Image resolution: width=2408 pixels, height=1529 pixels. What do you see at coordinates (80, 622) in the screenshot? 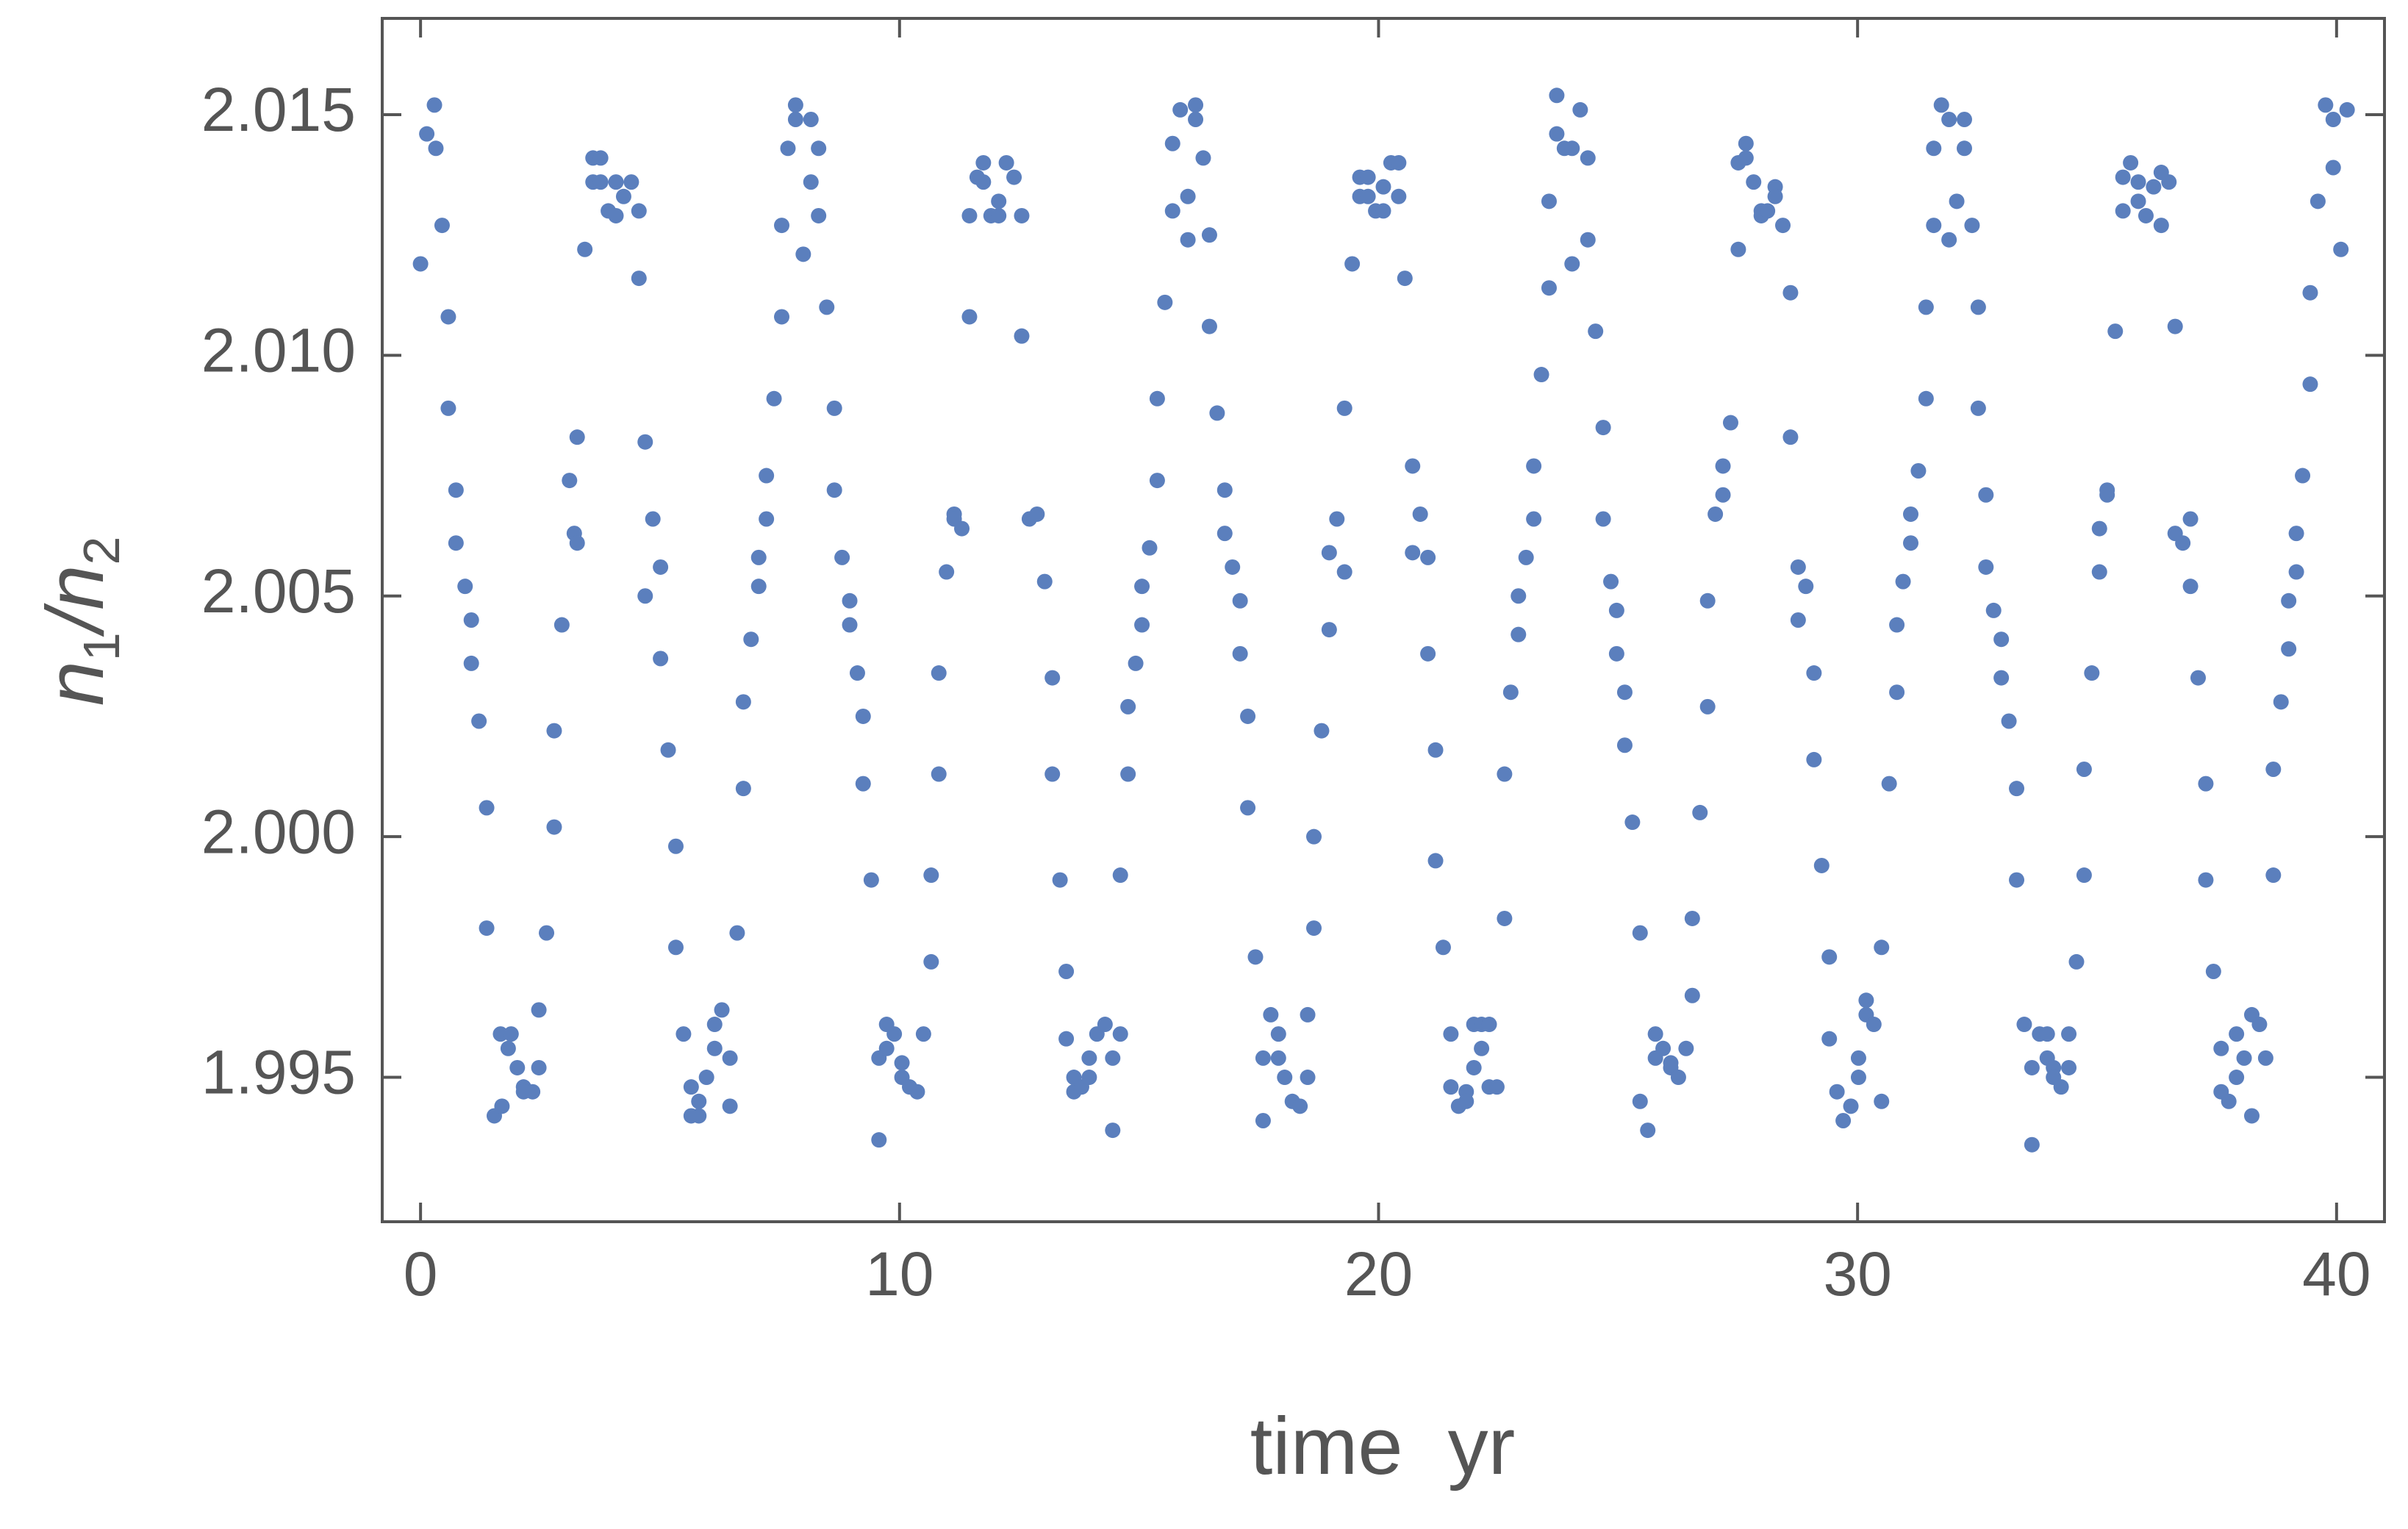
I see `y-axis-title: n1/n2` at bounding box center [80, 622].